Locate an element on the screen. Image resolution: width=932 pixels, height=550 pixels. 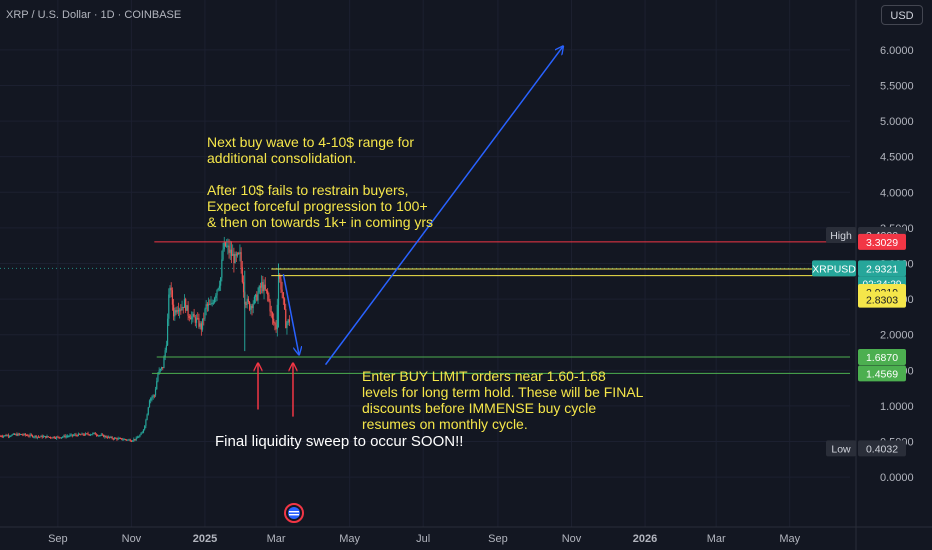
y-tick-label-0: 0.0000 is located at coordinates (897, 478).